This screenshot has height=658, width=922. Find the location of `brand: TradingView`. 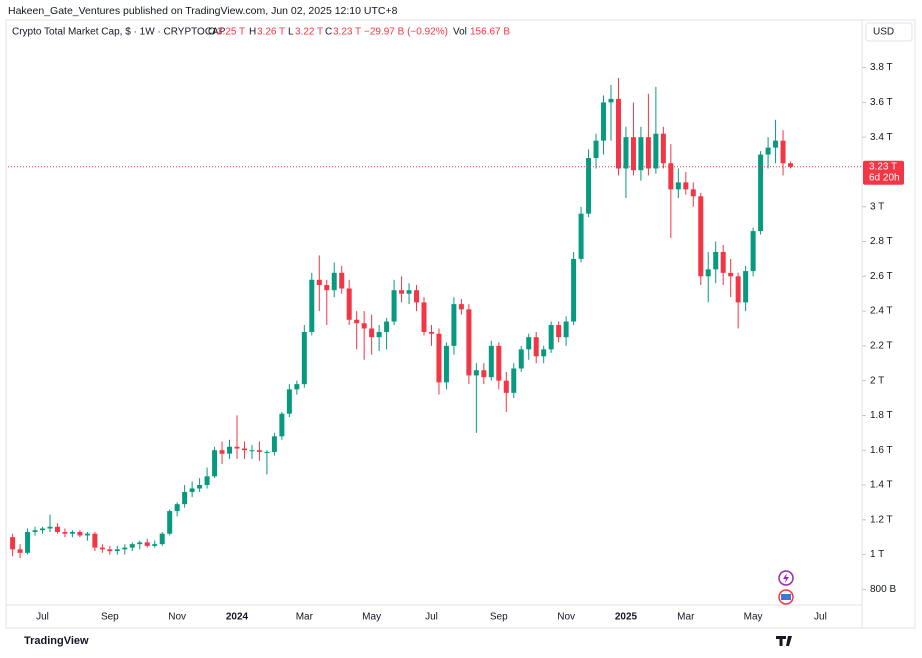

brand: TradingView is located at coordinates (56, 641).